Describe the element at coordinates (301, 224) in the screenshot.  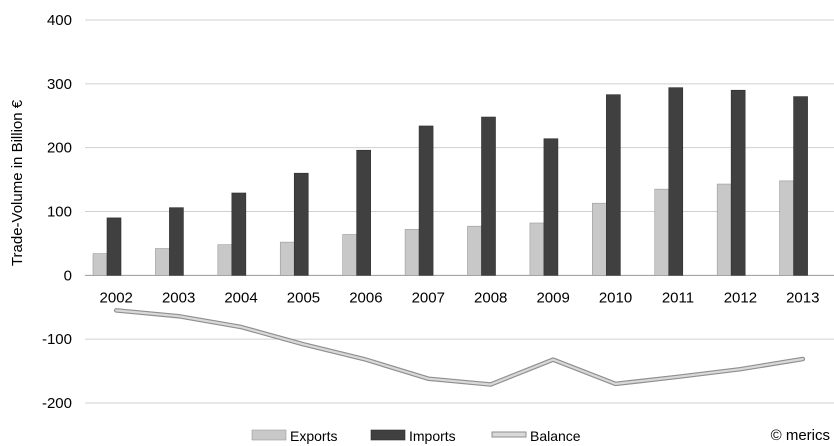
I see `bar-imports-2005` at that location.